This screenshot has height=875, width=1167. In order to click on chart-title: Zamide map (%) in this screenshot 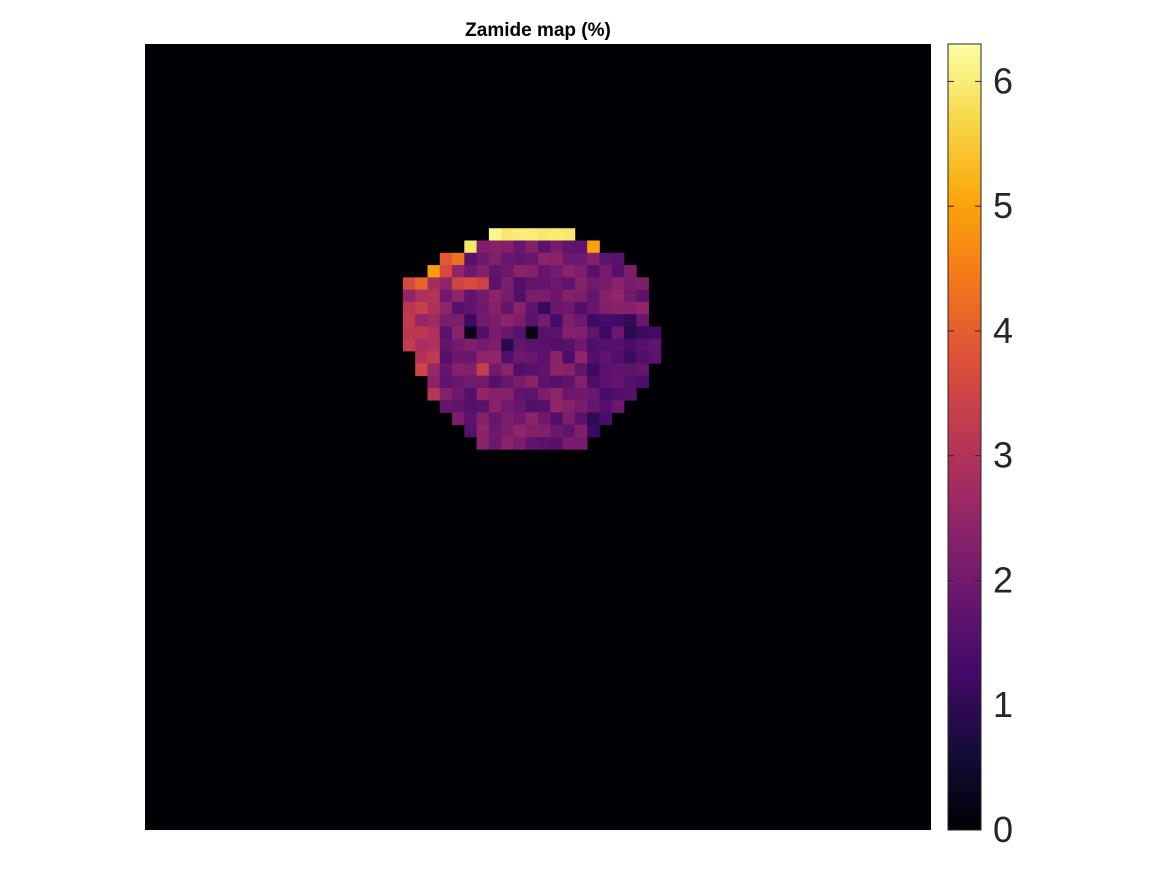, I will do `click(538, 30)`.